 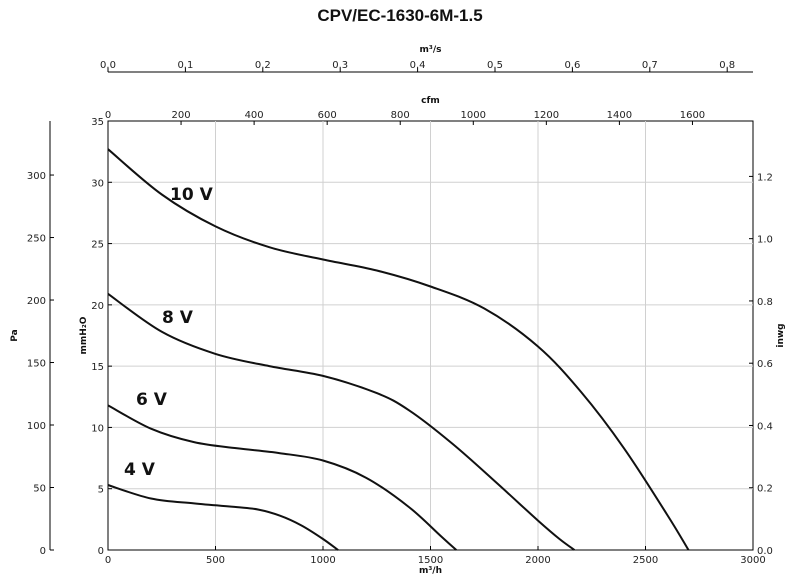 I want to click on cfm-tick-label: 1400, so click(x=619, y=115).